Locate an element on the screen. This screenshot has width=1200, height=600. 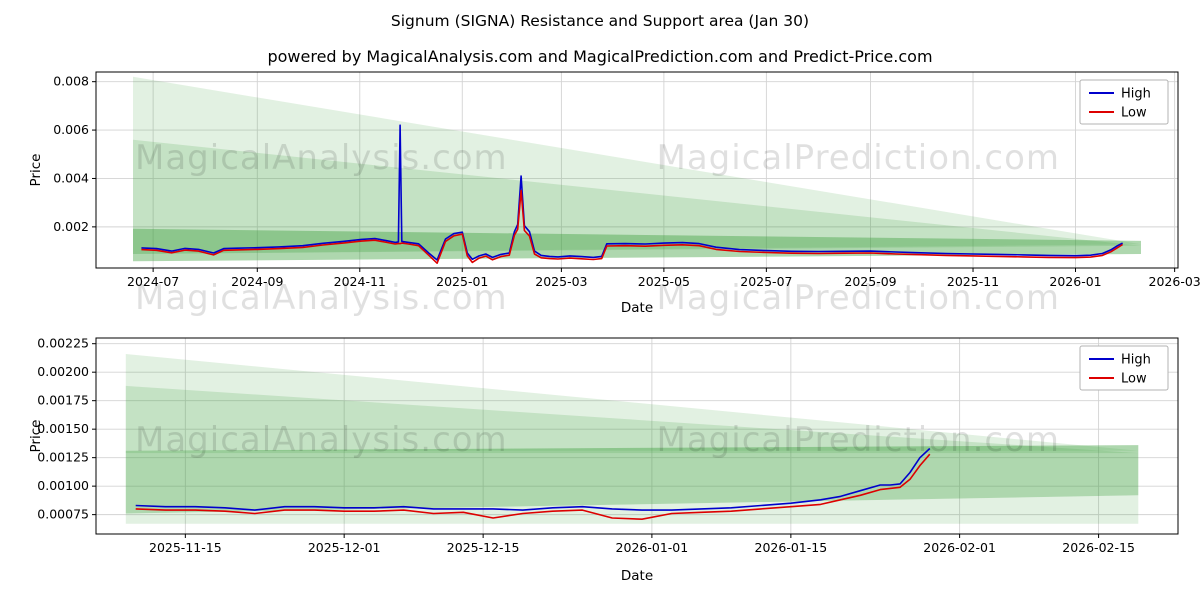
resistance-wedge-outer-area is located at coordinates (632, 402).